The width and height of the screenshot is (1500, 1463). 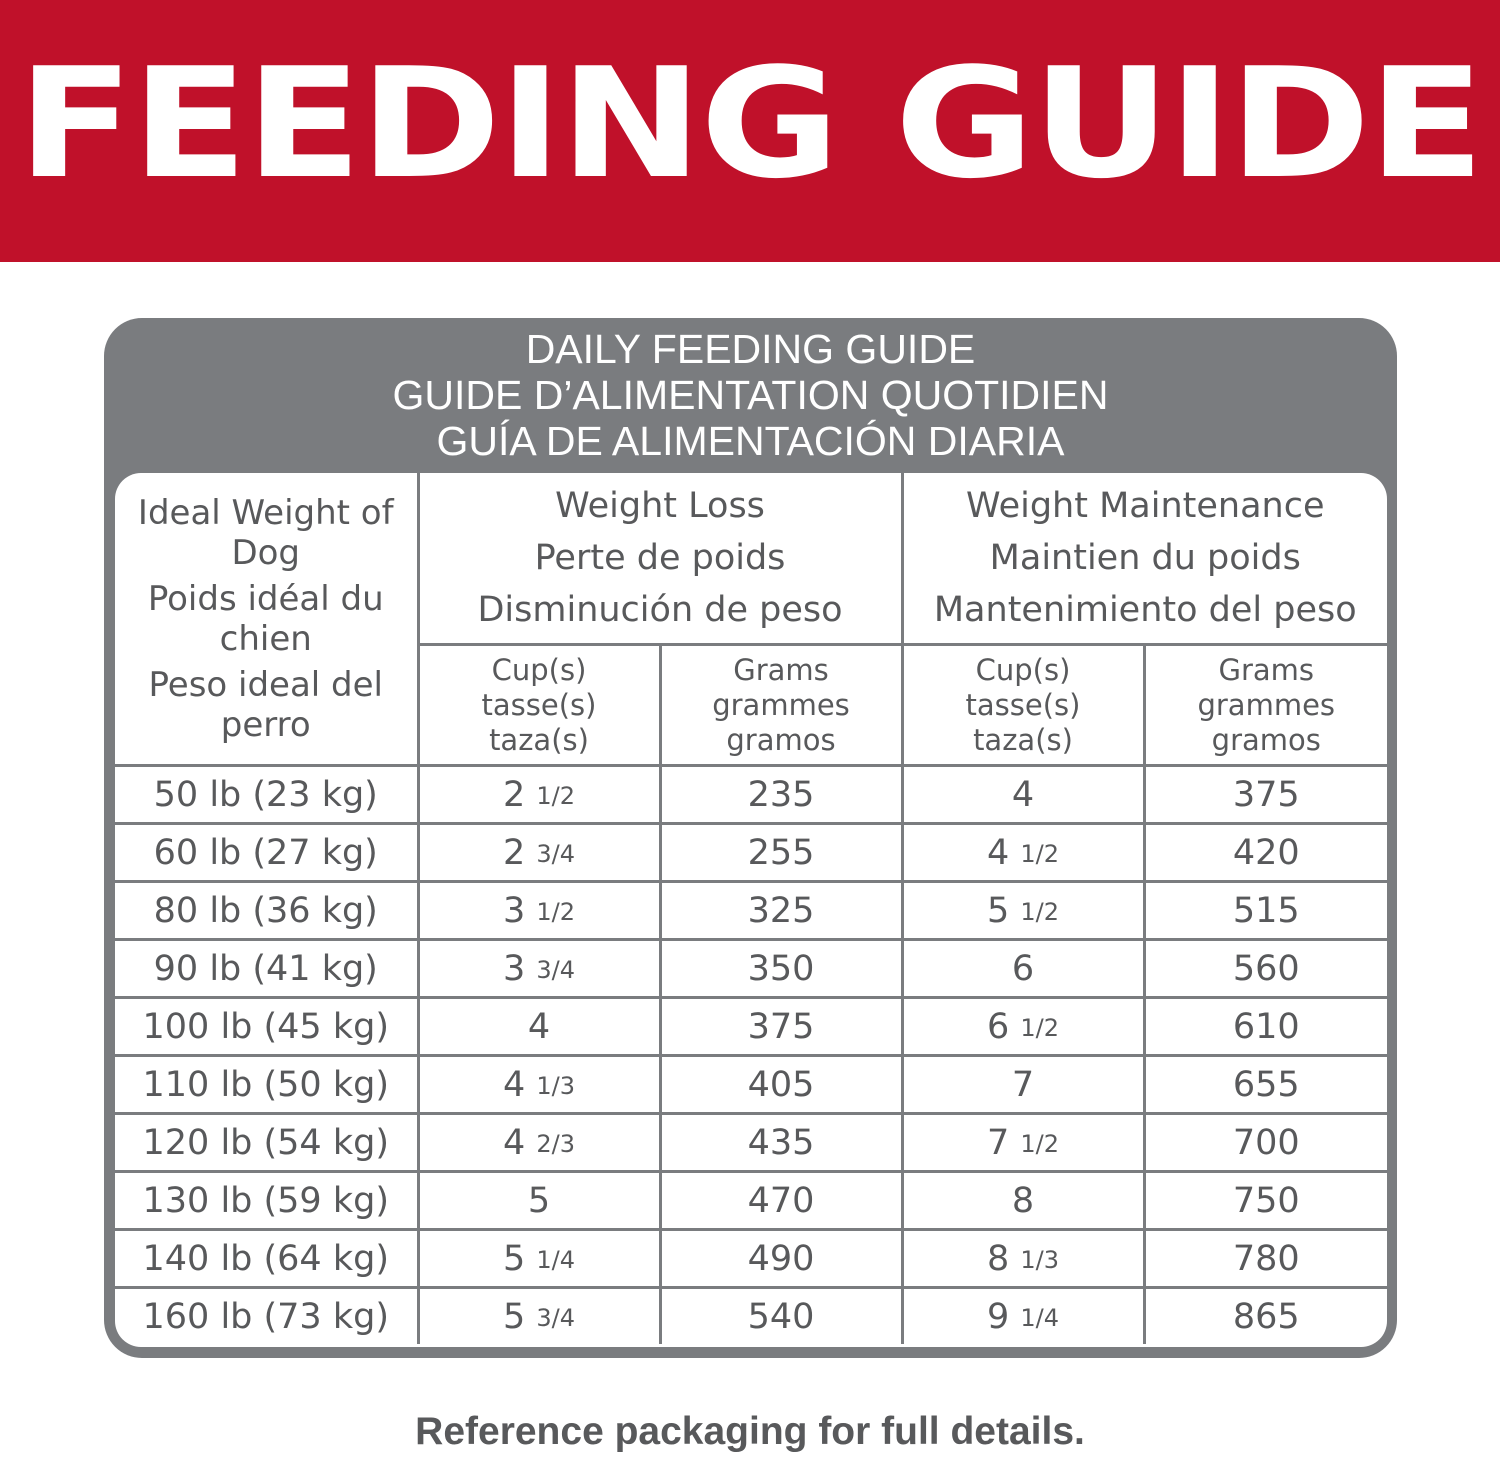 I want to click on table-row: 80 lb (36 kg) 3 1/2 325 5 1/2 515, so click(x=751, y=910).